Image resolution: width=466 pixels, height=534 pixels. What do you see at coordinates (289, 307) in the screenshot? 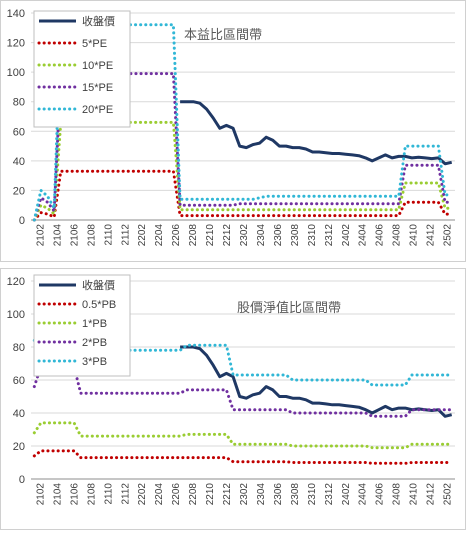
I see `chart-title: 股價淨值比區間帶` at bounding box center [289, 307].